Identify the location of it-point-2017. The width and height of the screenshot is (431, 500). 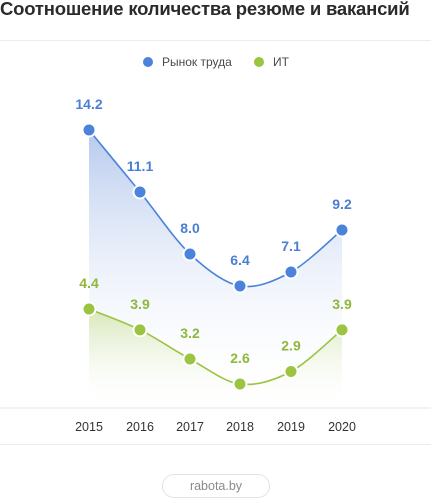
(190, 359).